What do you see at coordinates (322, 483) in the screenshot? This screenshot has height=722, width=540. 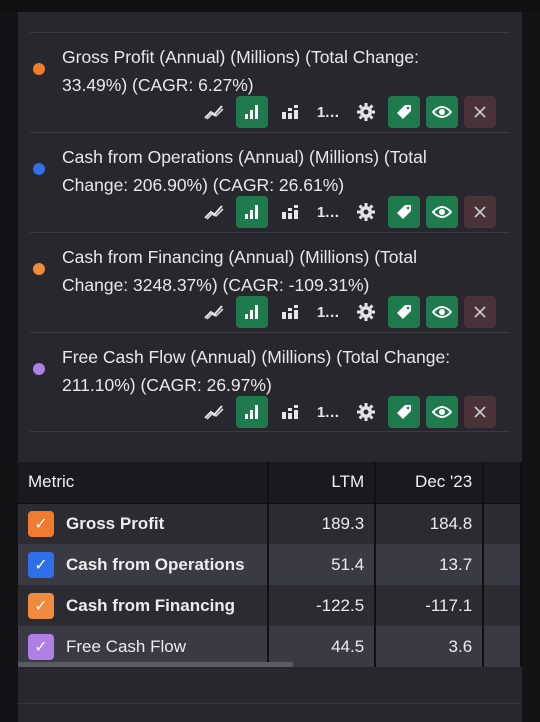 I see `header-ltm: LTM` at bounding box center [322, 483].